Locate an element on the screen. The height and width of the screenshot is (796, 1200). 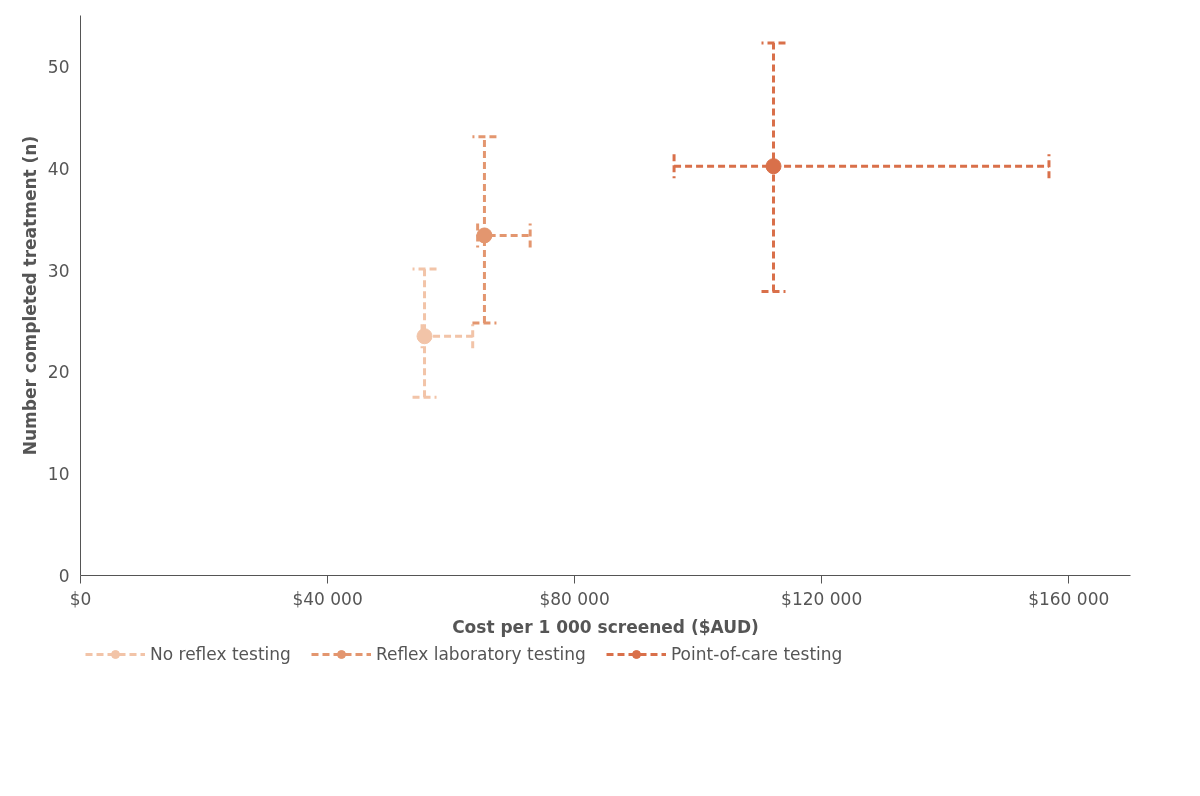
x-tick-label: $40 000 is located at coordinates (327, 598).